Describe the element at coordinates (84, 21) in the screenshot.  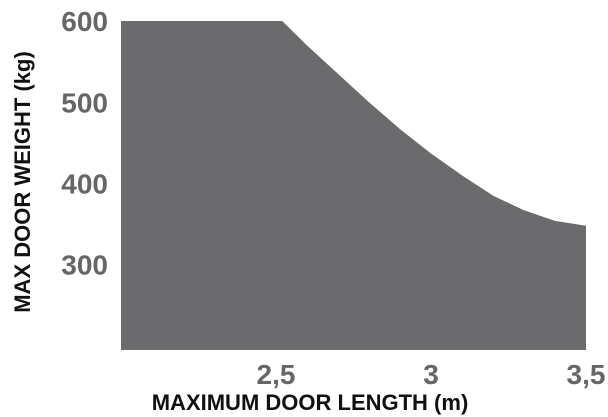
I see `y-tick-label: 600` at that location.